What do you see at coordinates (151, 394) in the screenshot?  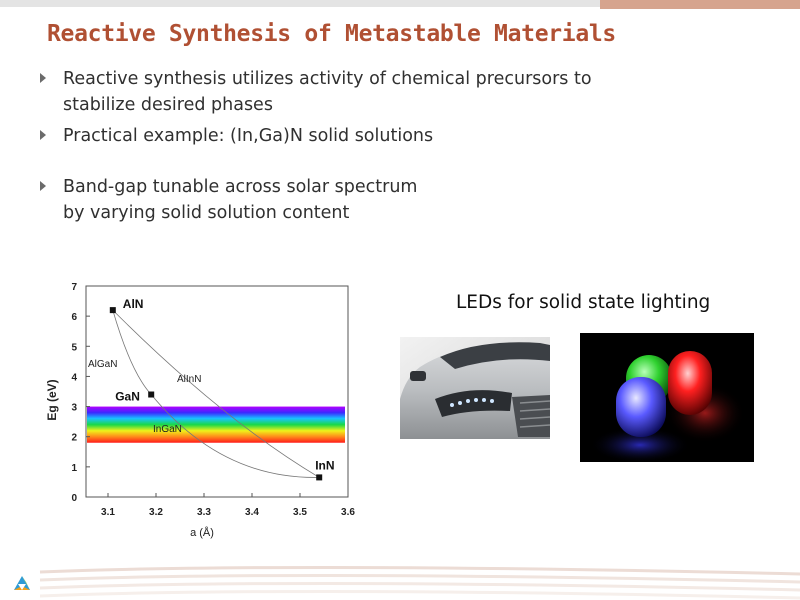 I see `point-gan` at bounding box center [151, 394].